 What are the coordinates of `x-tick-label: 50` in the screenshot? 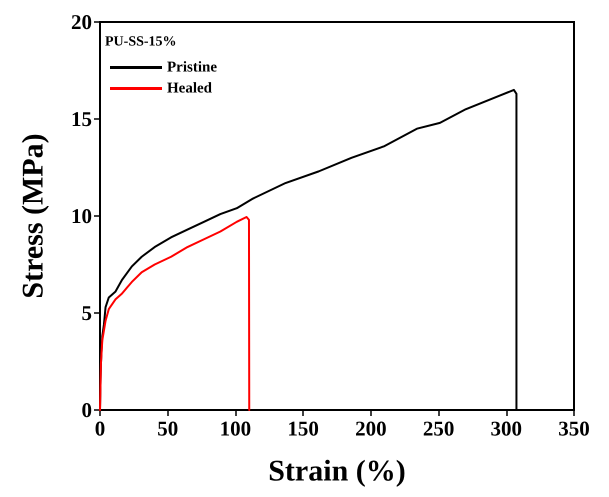 It's located at (167, 428).